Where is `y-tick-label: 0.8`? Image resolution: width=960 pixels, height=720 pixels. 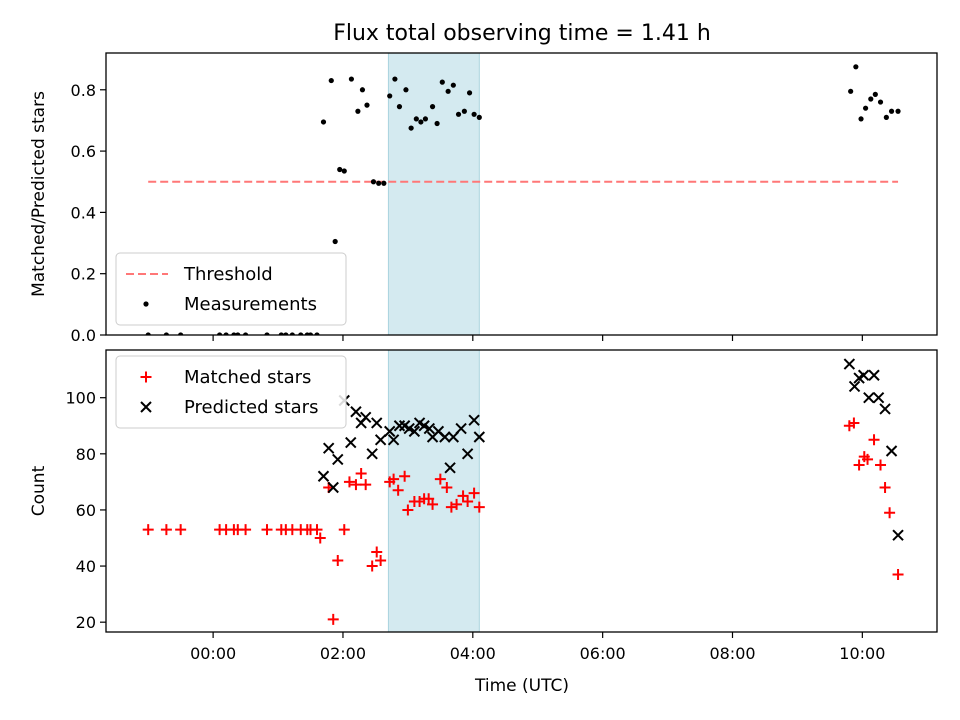 y-tick-label: 0.8 is located at coordinates (83, 90).